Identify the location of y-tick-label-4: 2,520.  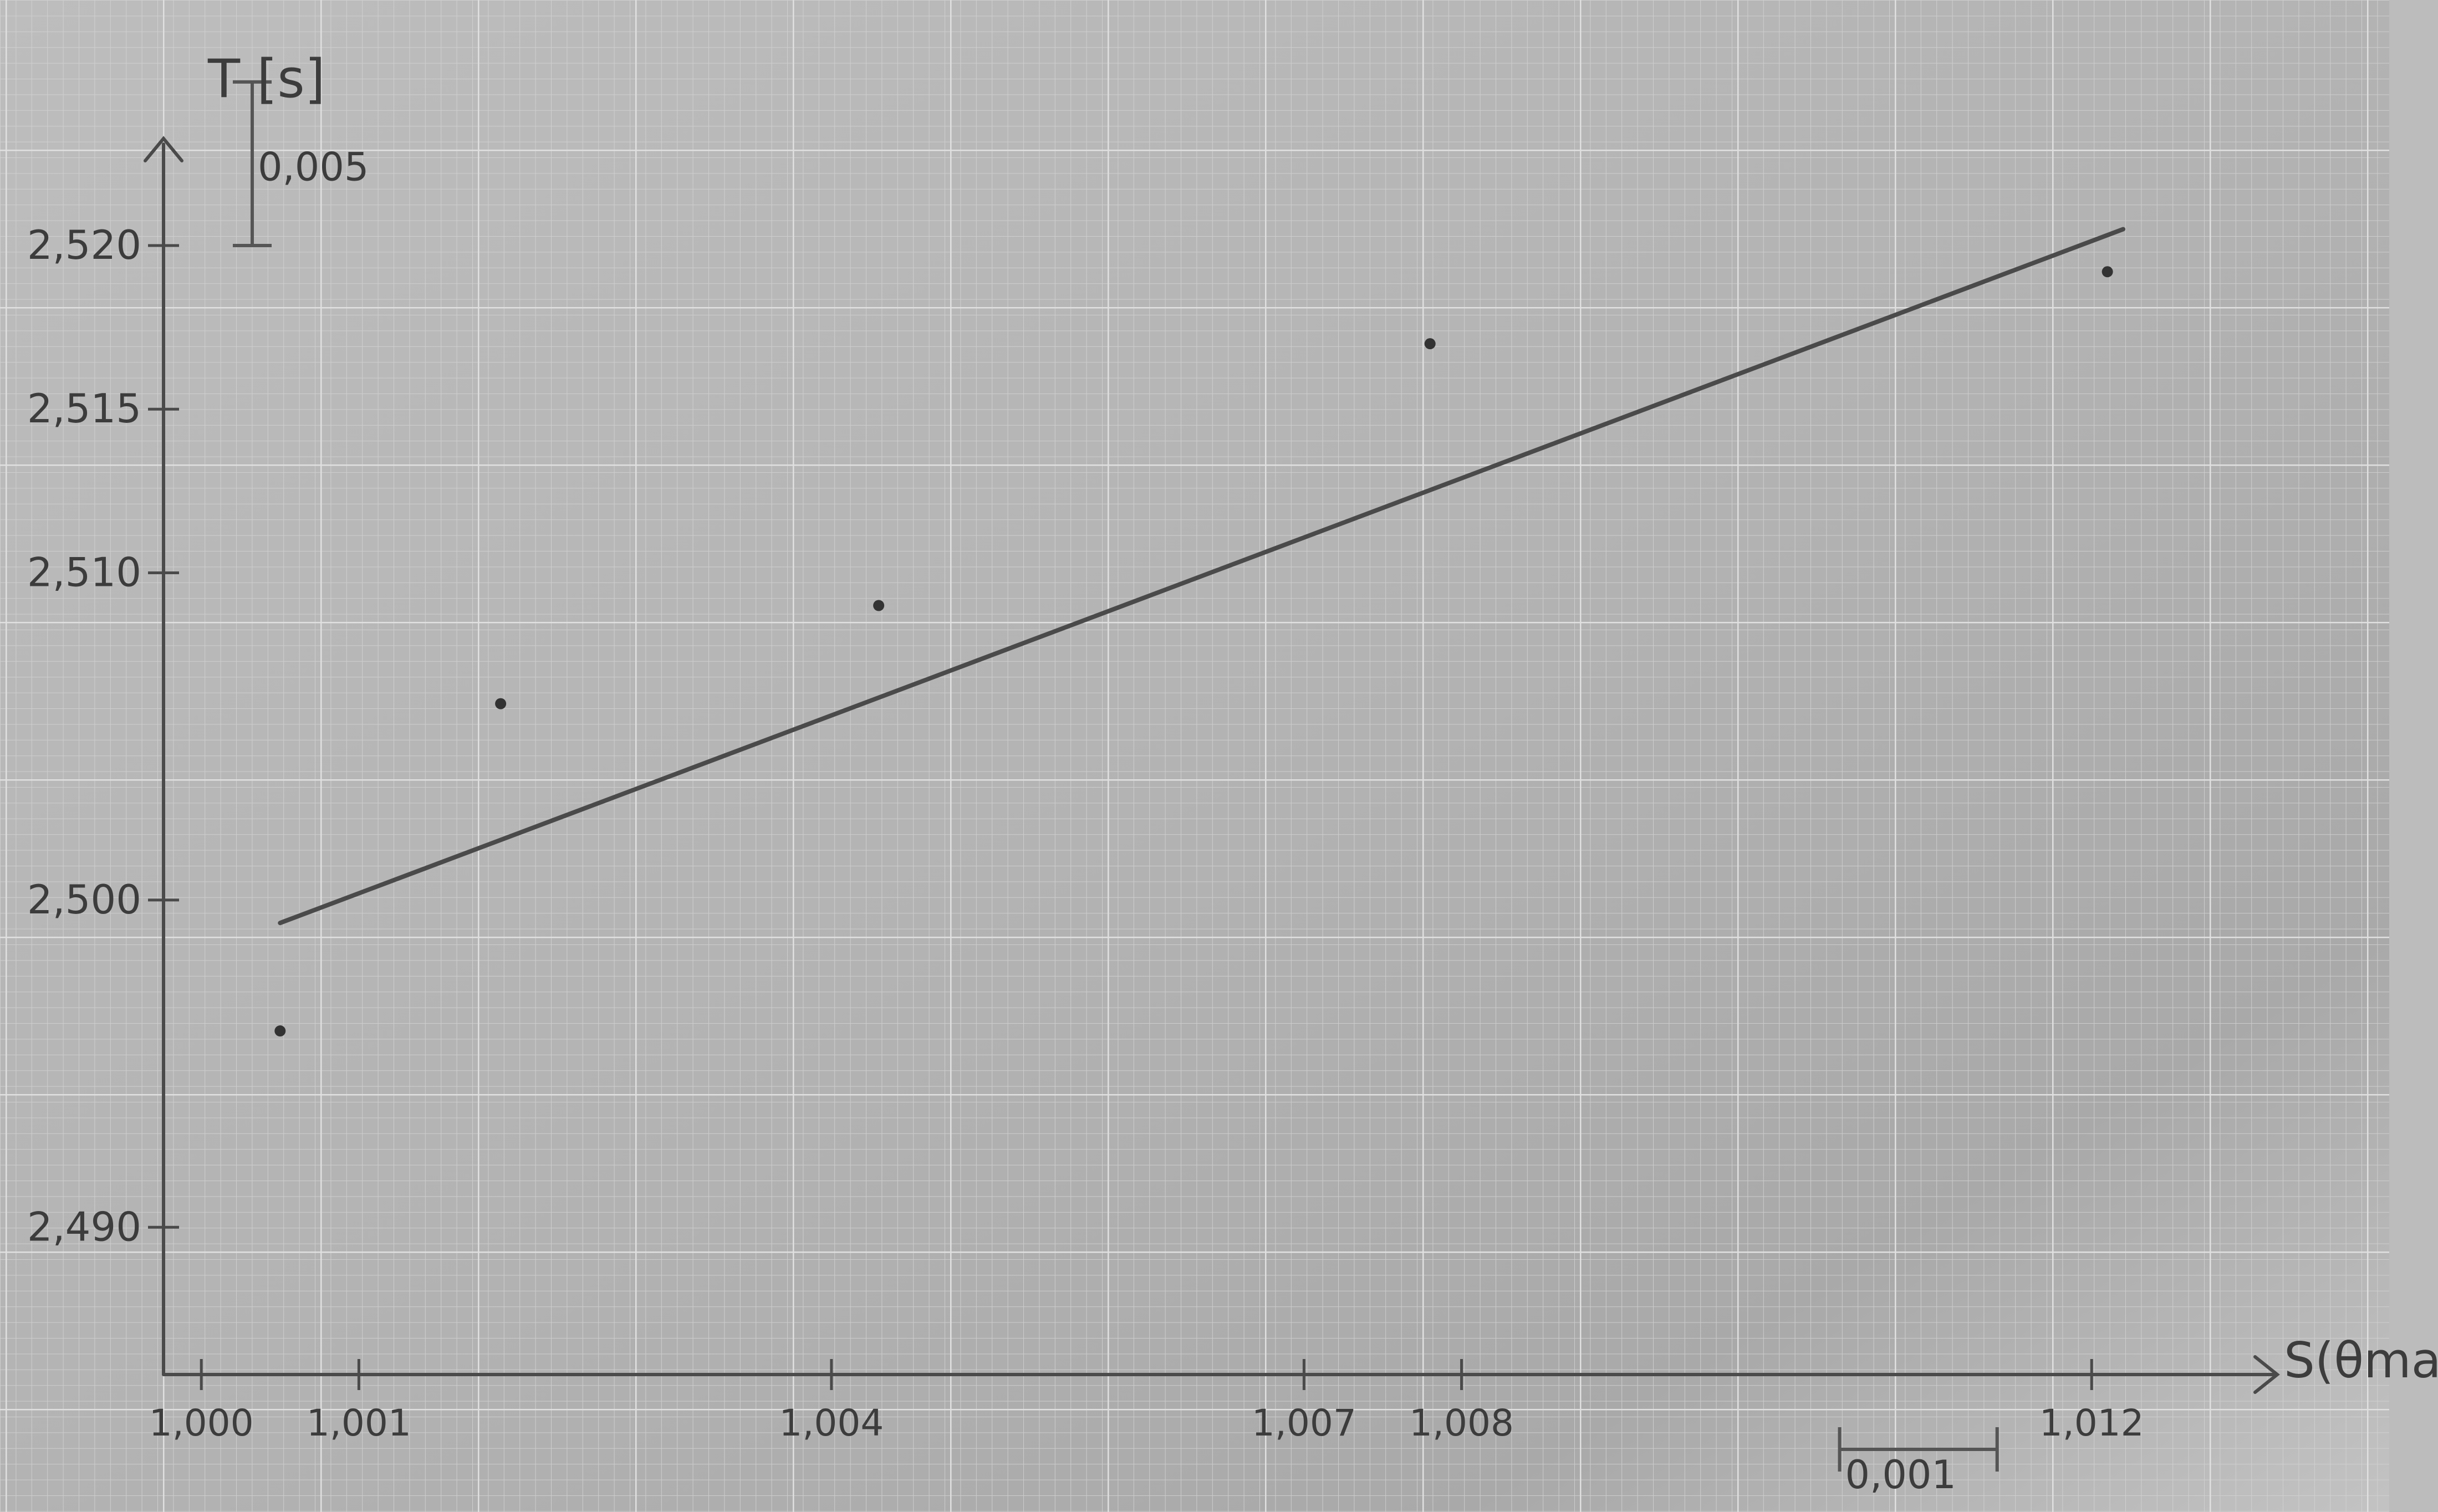
(84, 245).